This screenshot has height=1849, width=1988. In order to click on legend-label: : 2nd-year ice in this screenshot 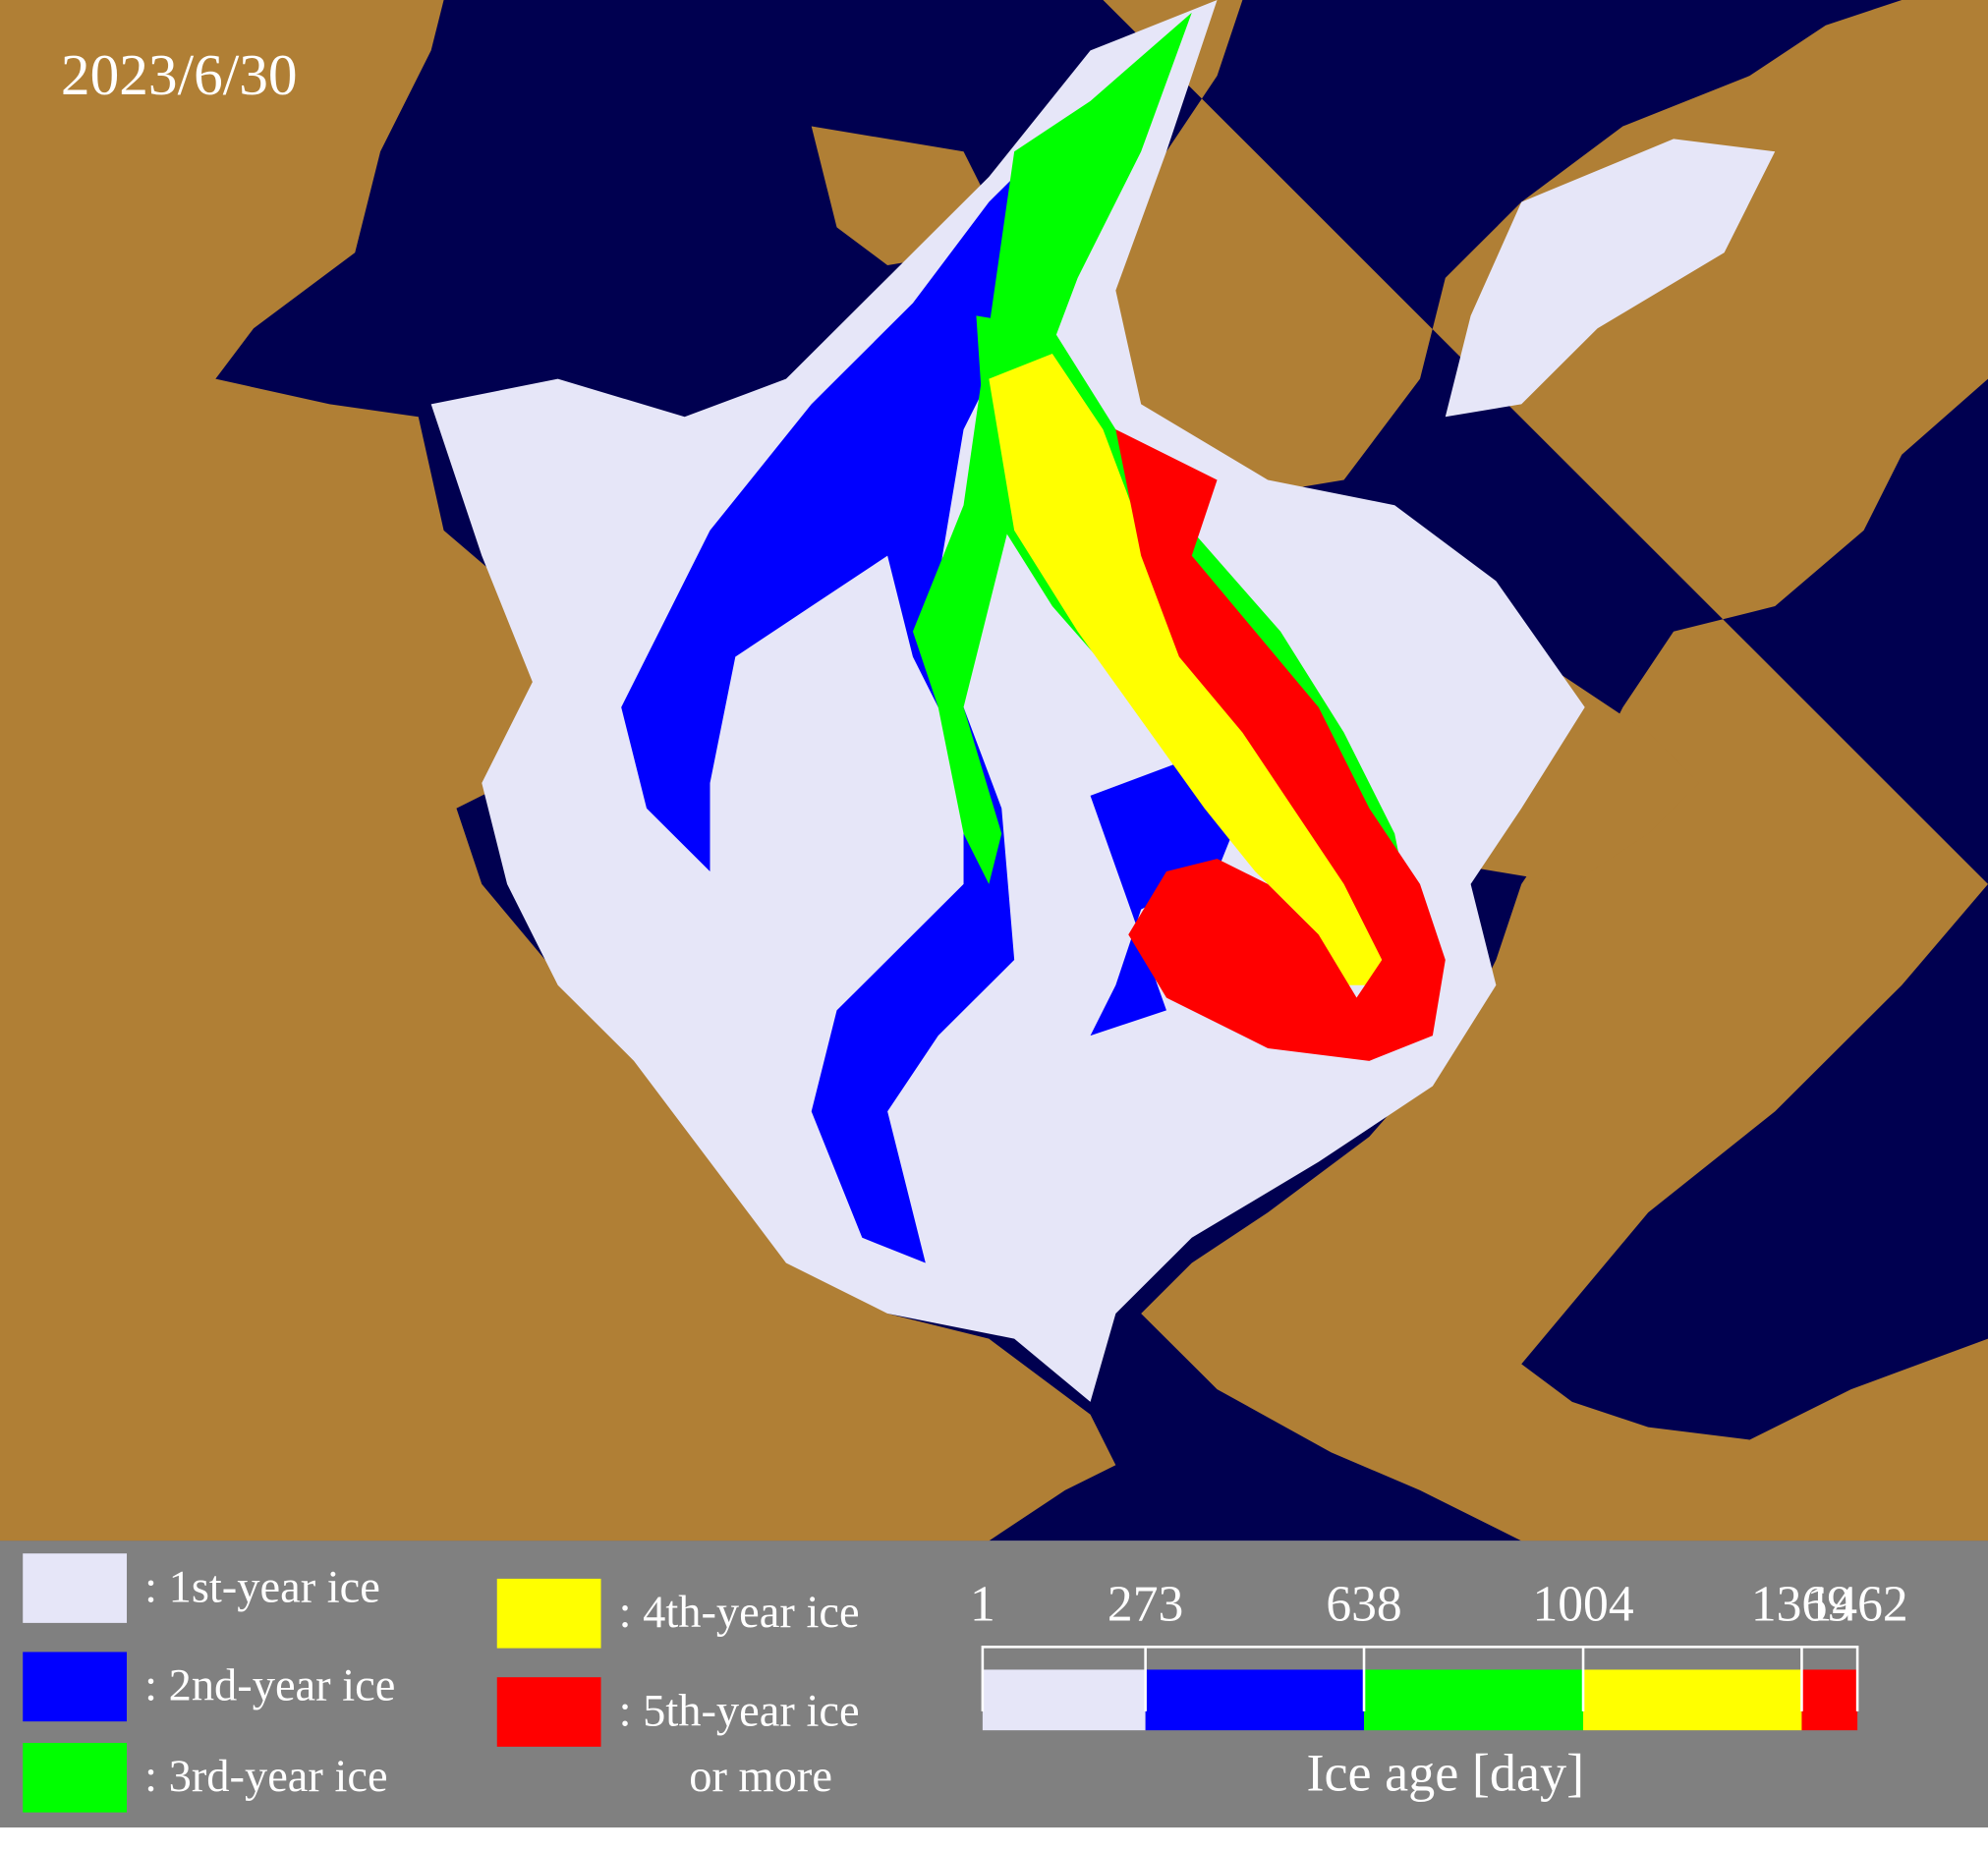, I will do `click(269, 1686)`.